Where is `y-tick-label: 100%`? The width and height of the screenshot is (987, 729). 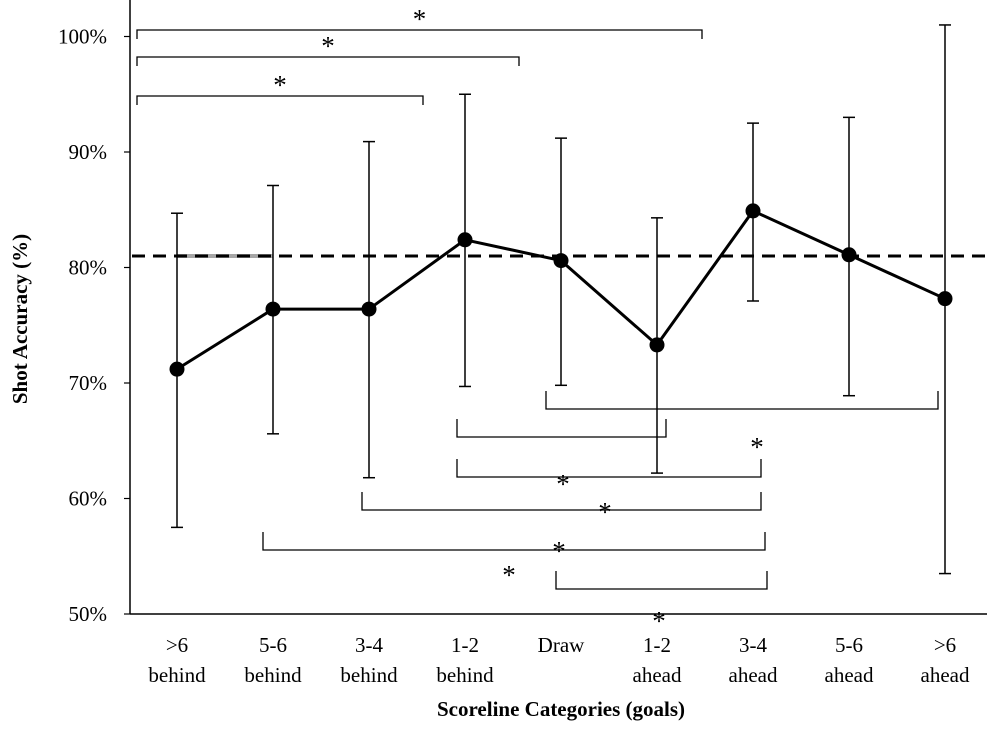
y-tick-label: 100% is located at coordinates (82, 37).